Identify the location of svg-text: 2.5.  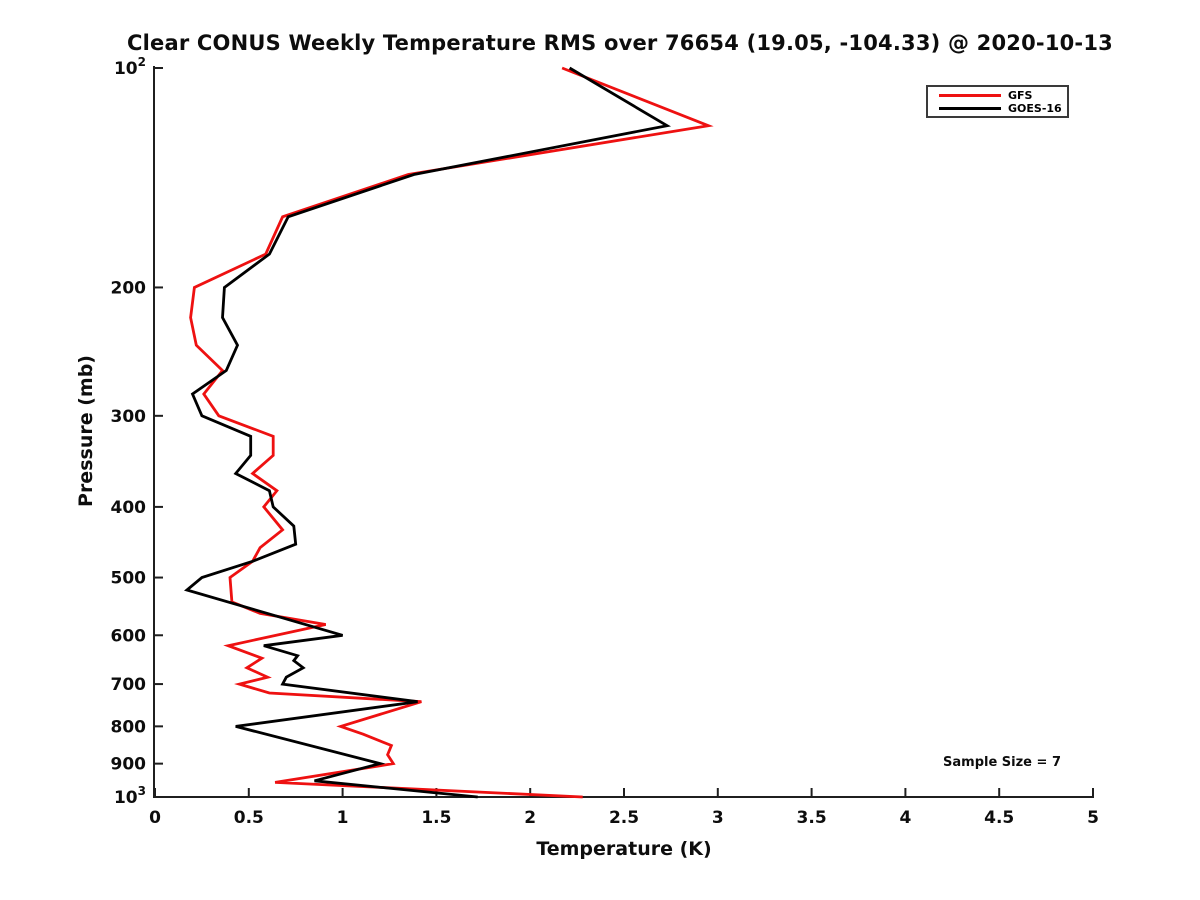
(624, 818).